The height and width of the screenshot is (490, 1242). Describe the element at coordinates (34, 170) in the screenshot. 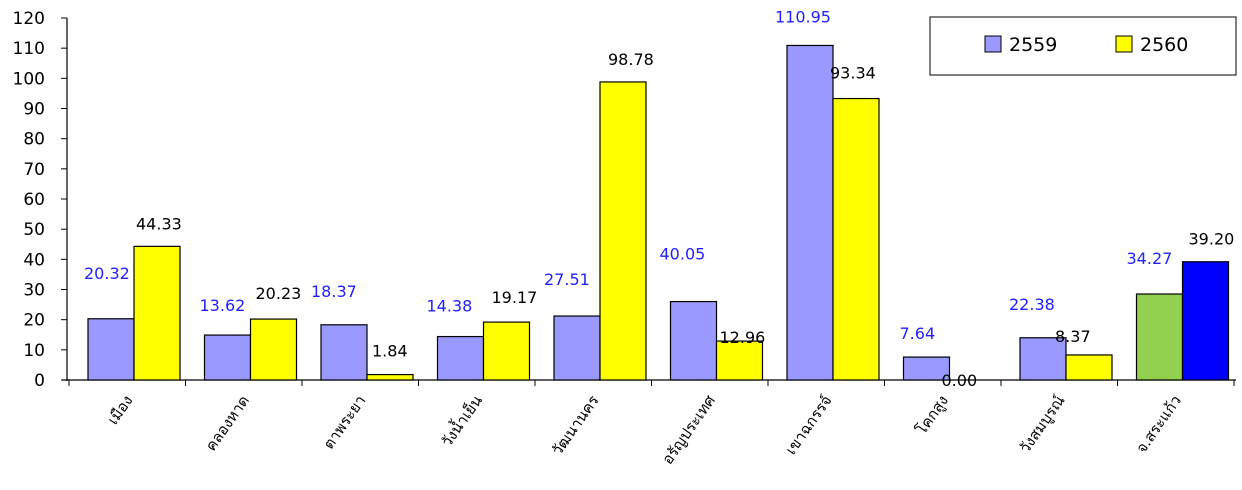

I see `y-tick-label: 70` at that location.